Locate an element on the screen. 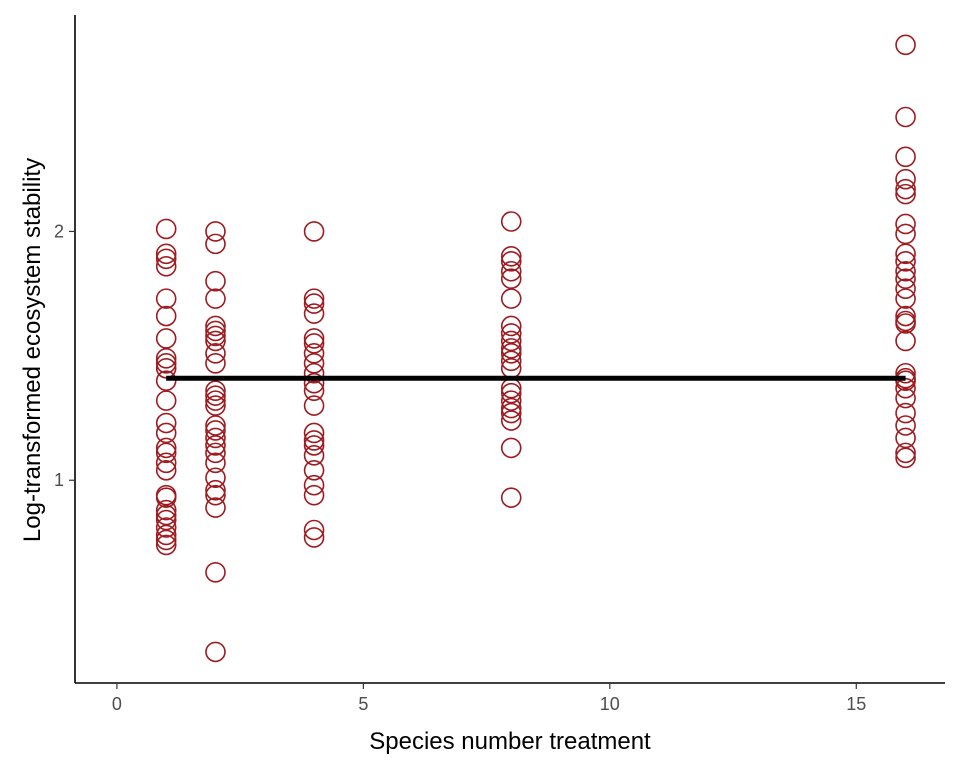 The height and width of the screenshot is (773, 960). x-tick-label: 5 is located at coordinates (363, 704).